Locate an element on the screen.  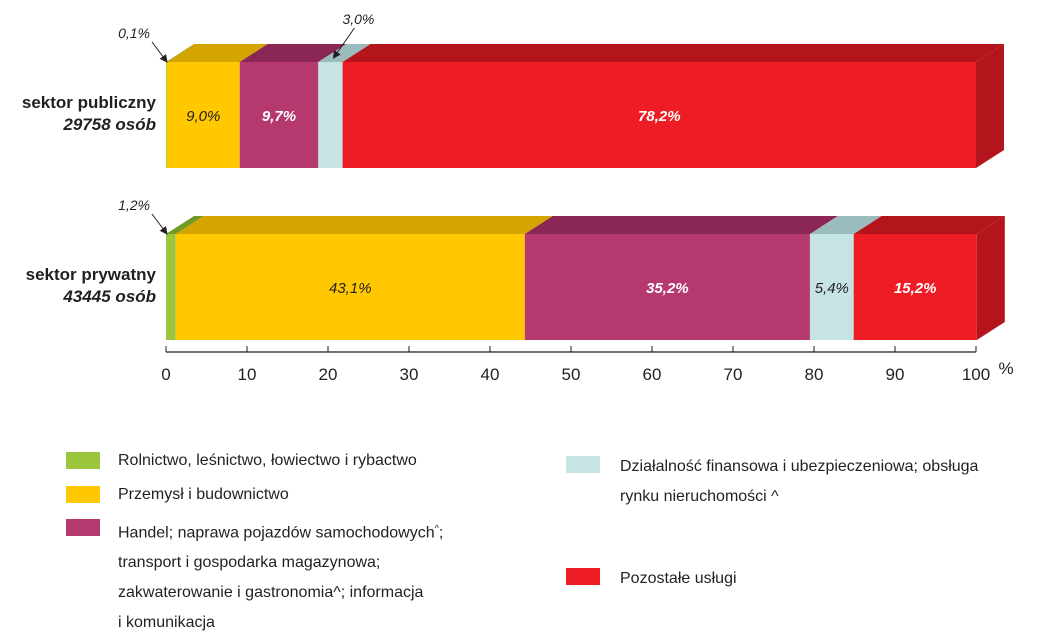
legend-label-industry: Przemysł i budownictwo is located at coordinates (203, 494).